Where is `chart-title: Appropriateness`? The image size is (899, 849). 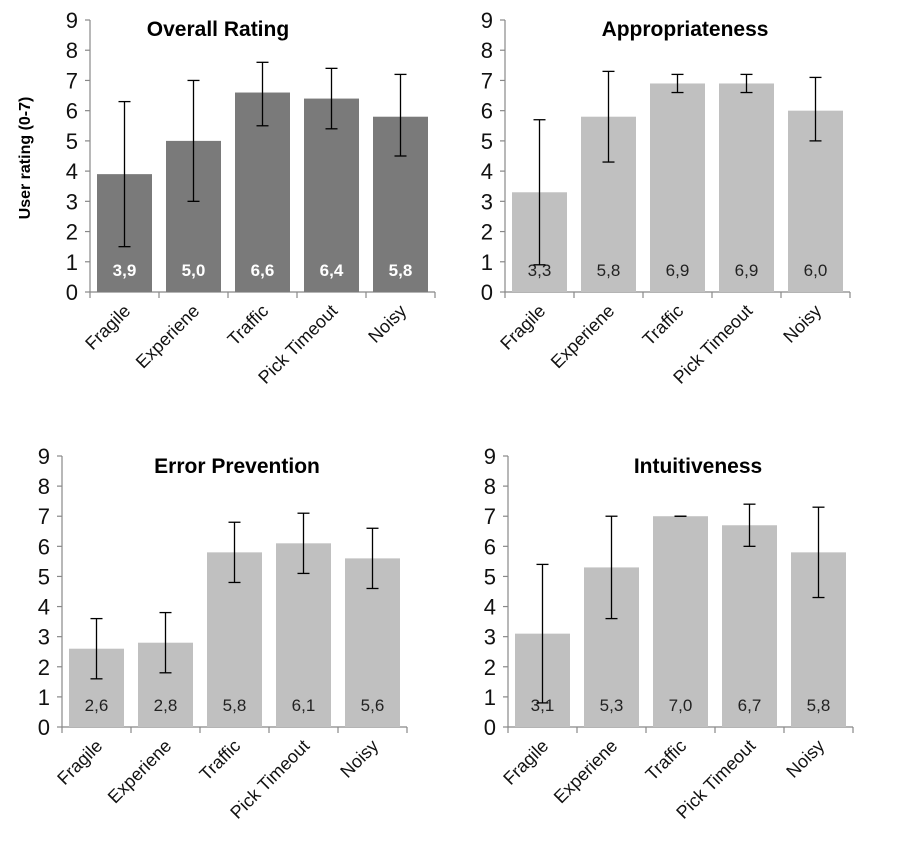 chart-title: Appropriateness is located at coordinates (685, 29).